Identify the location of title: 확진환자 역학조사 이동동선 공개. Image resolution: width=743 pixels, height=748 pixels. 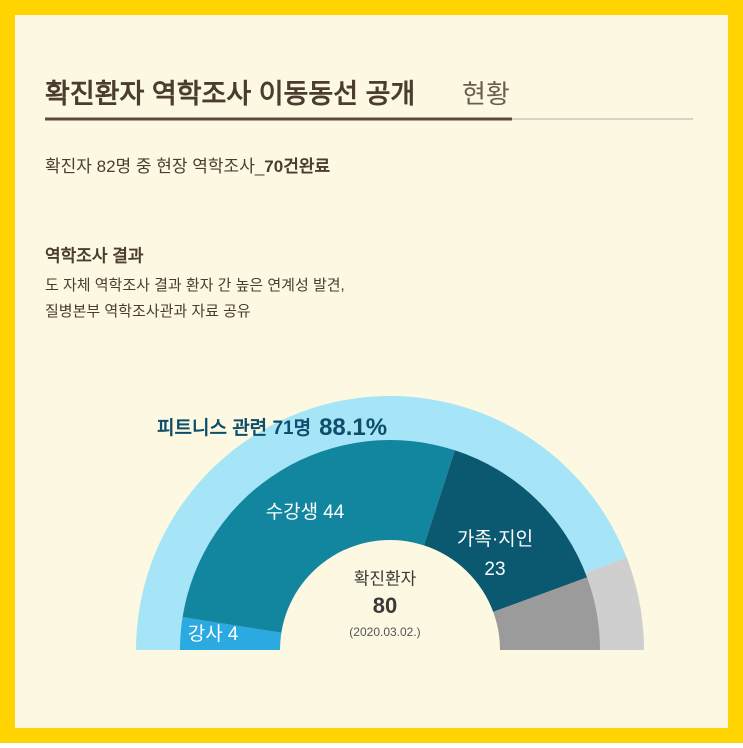
(230, 94).